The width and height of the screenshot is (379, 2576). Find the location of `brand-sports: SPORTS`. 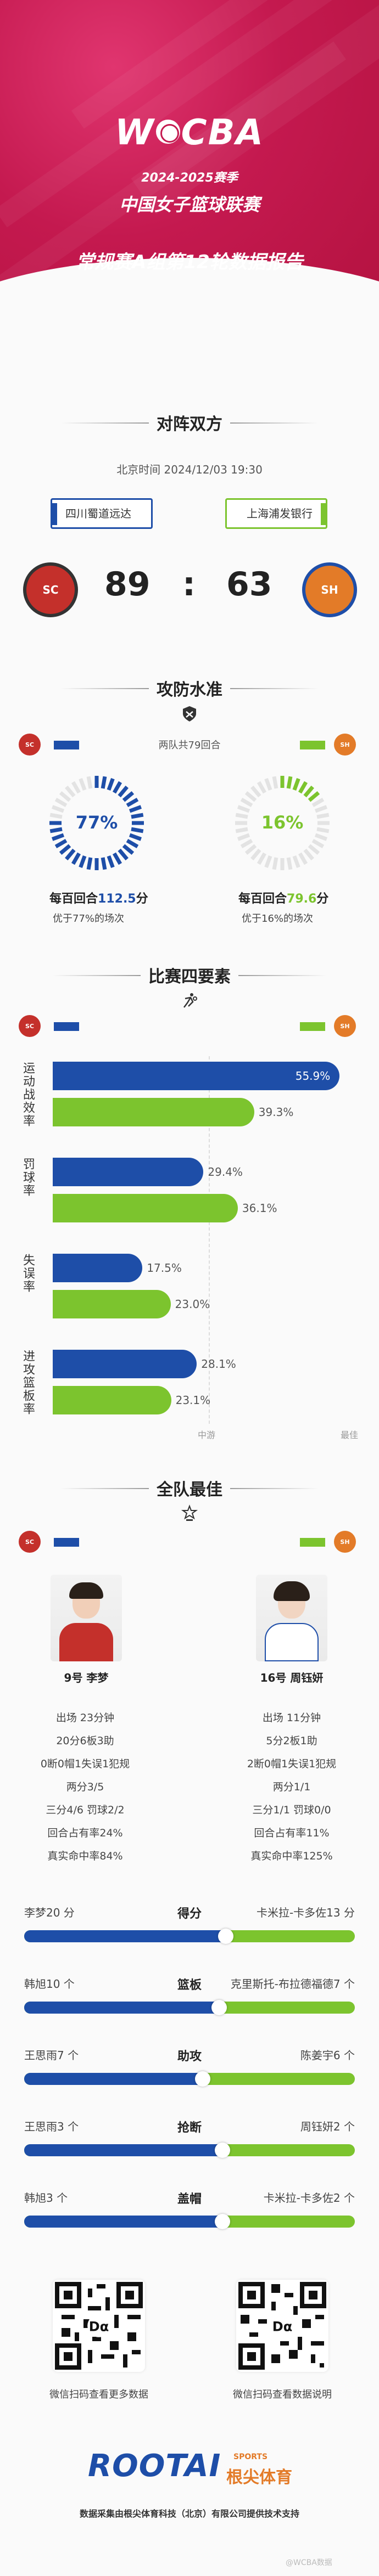

brand-sports: SPORTS is located at coordinates (250, 2457).